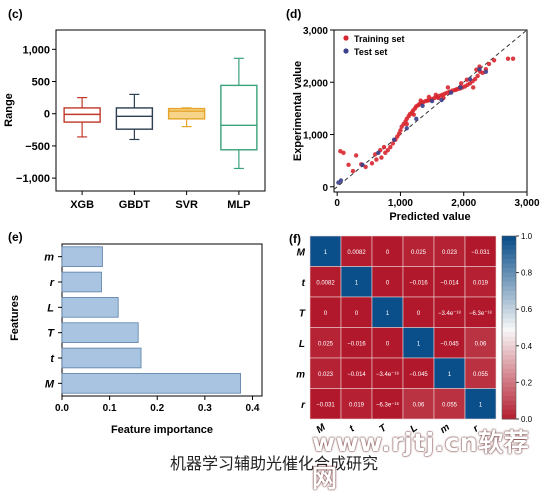 This screenshot has width=548, height=495. Describe the element at coordinates (346, 51) in the screenshot. I see `legend-marker-test` at that location.